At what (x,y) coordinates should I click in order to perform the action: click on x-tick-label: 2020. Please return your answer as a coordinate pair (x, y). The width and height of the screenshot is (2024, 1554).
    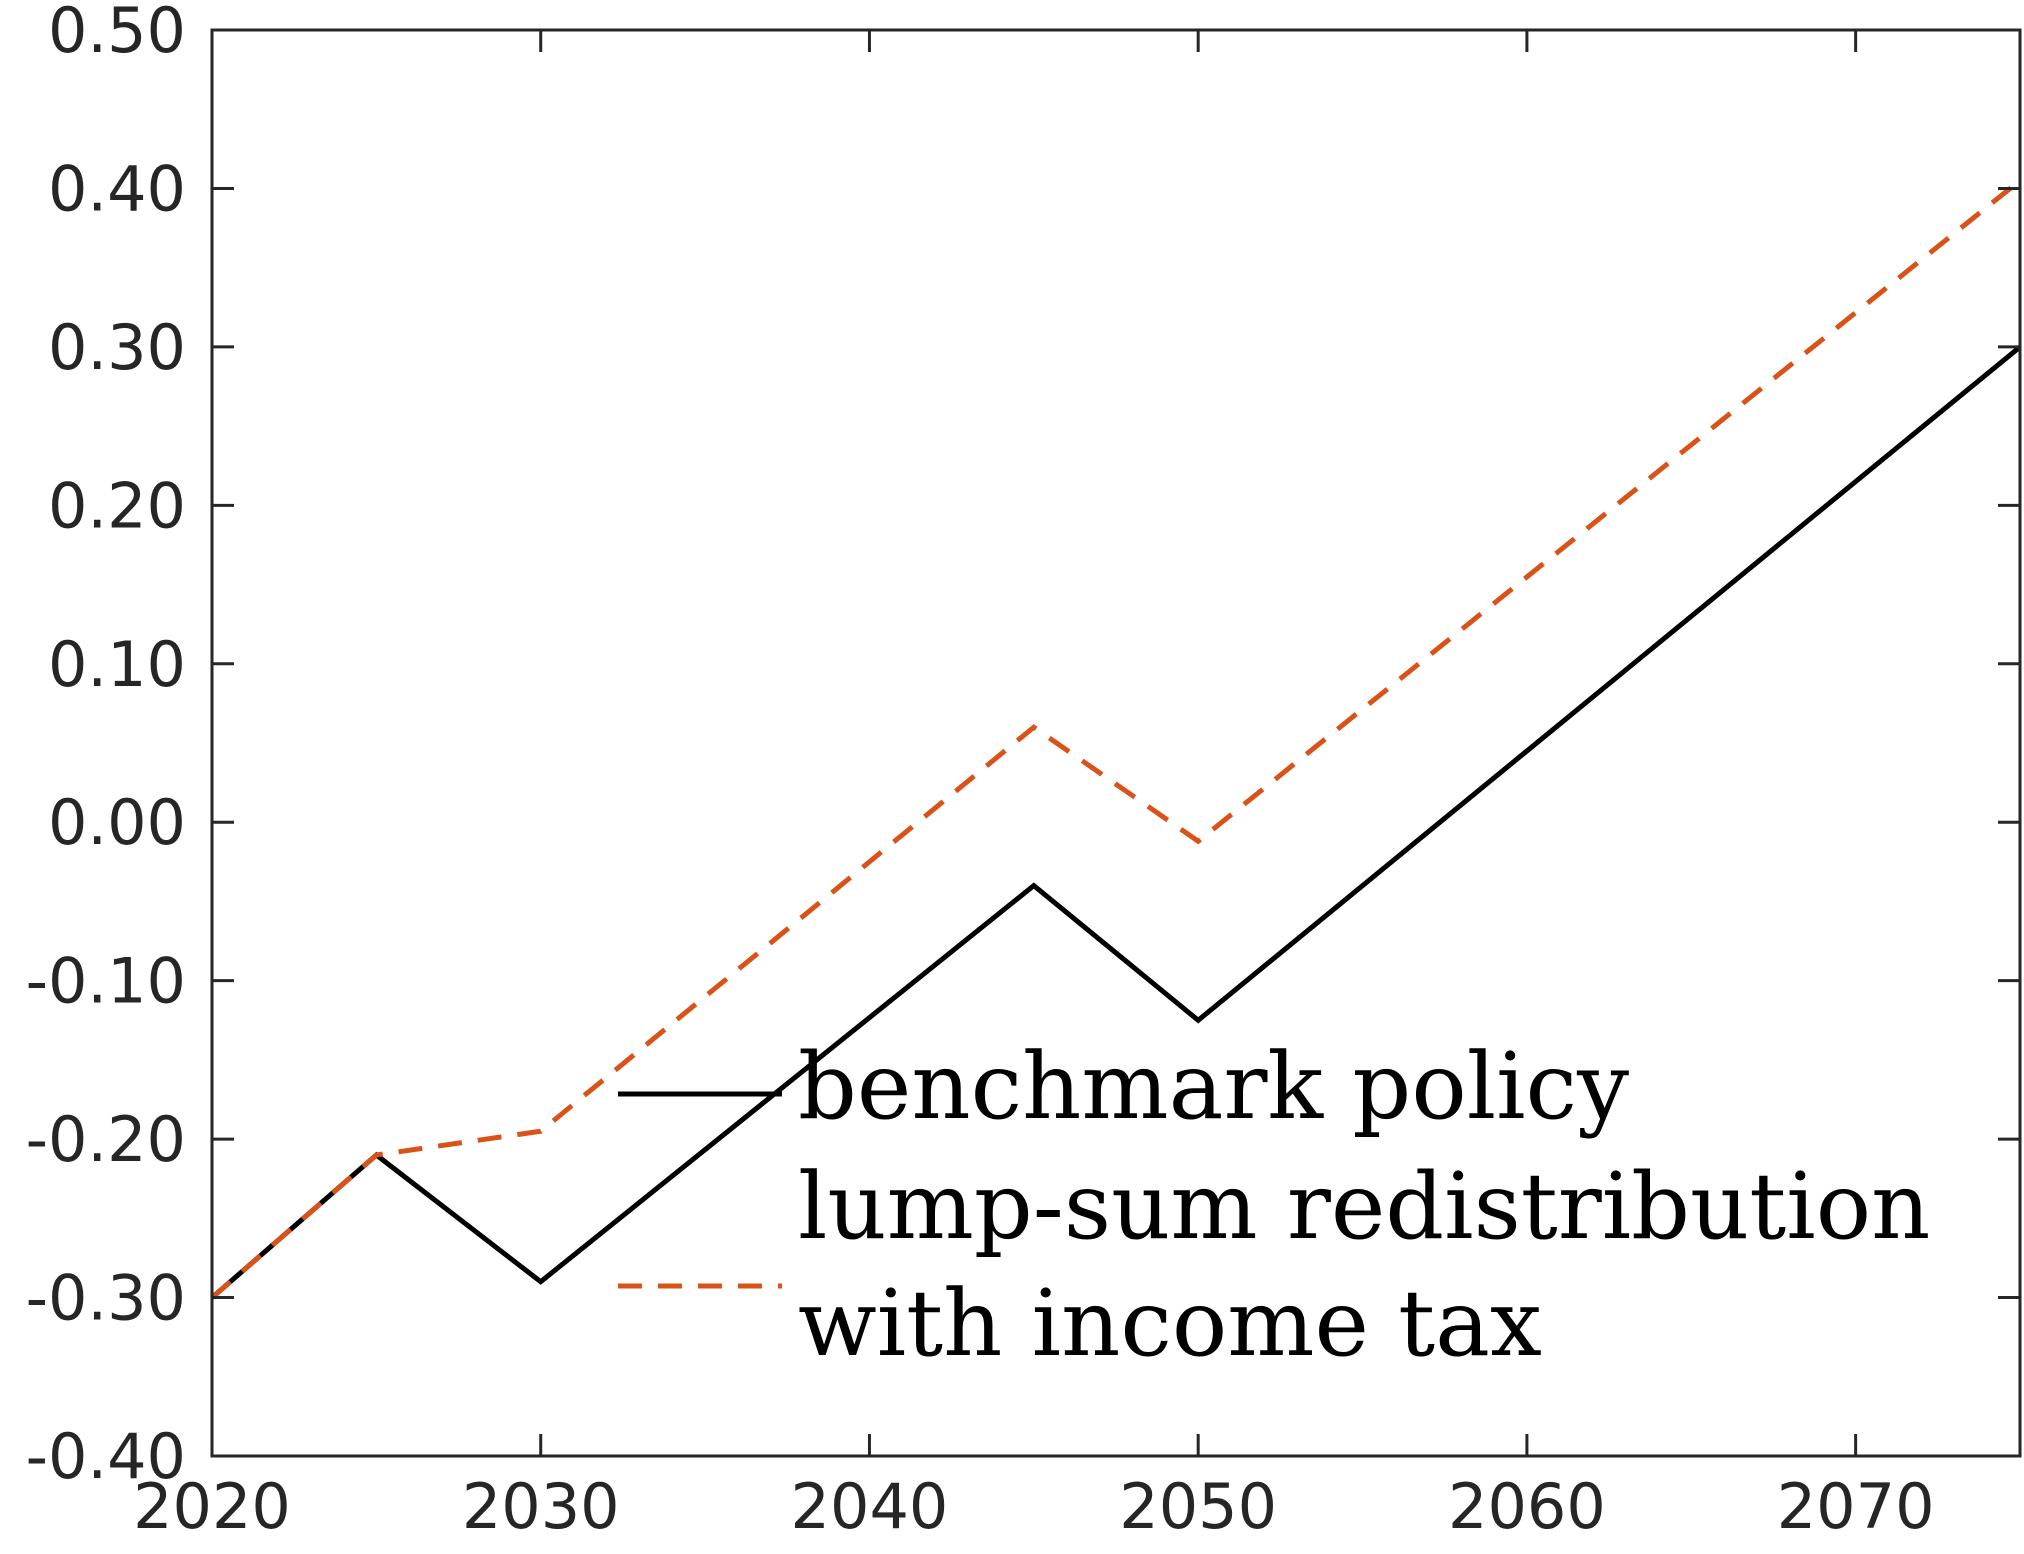
    Looking at the image, I should click on (212, 1506).